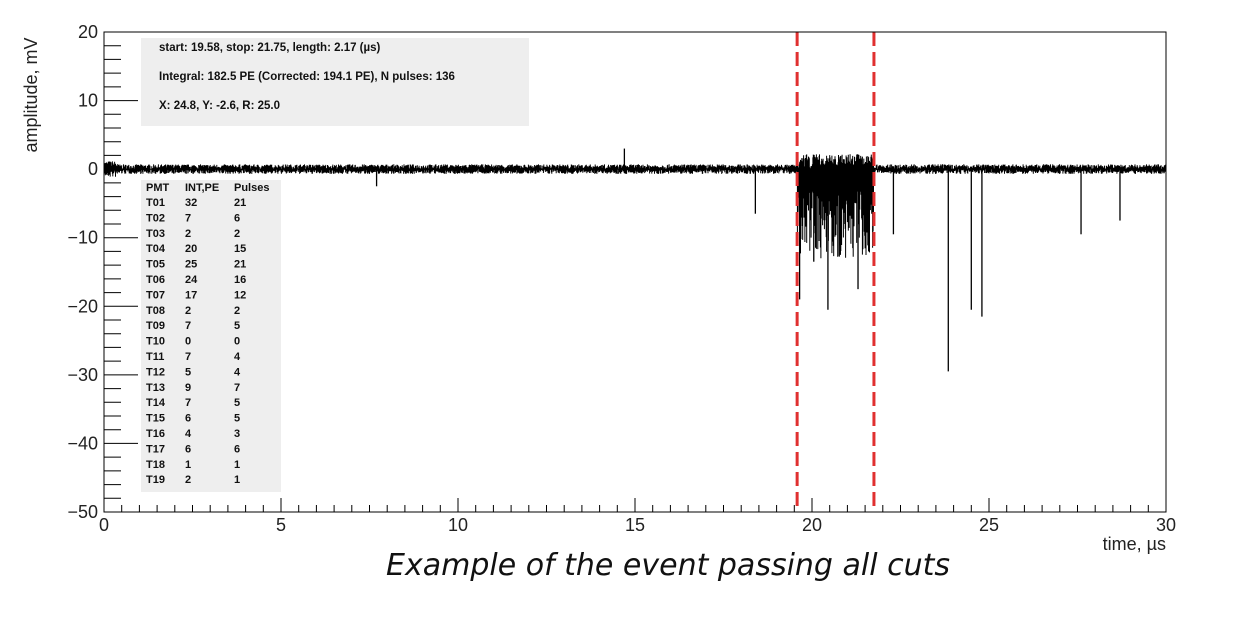 The image size is (1249, 620). What do you see at coordinates (635, 525) in the screenshot?
I see `x-tick-label: 15` at bounding box center [635, 525].